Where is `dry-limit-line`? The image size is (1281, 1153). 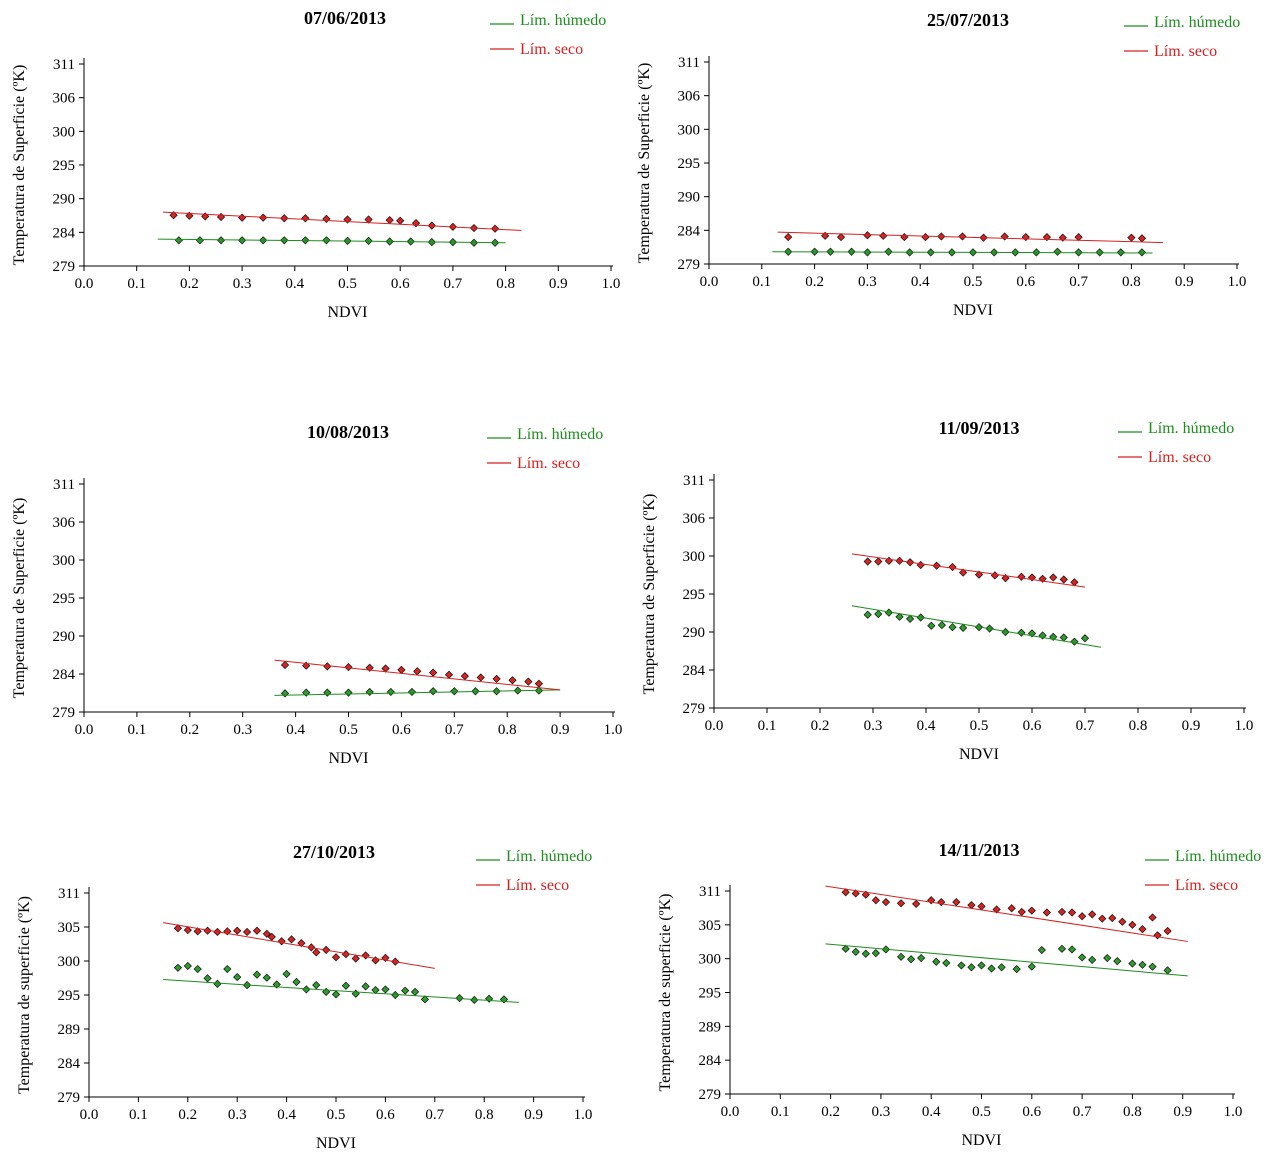 dry-limit-line is located at coordinates (417, 675).